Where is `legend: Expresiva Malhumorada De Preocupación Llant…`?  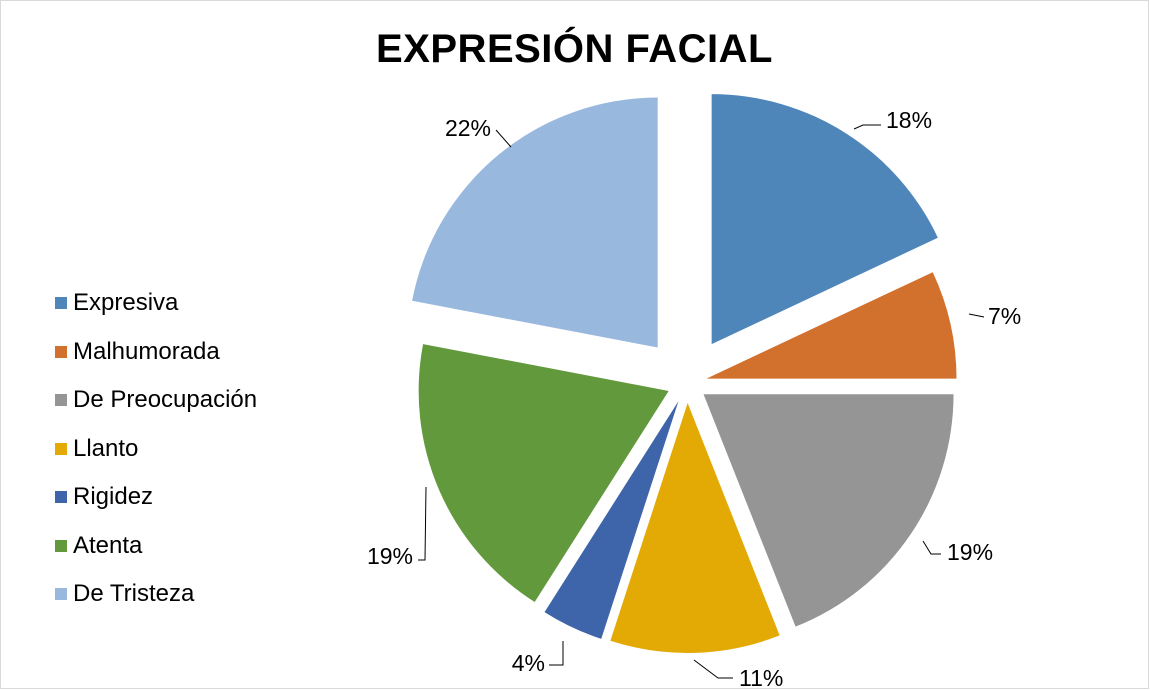
legend: Expresiva Malhumorada De Preocupación Llant… is located at coordinates (156, 449).